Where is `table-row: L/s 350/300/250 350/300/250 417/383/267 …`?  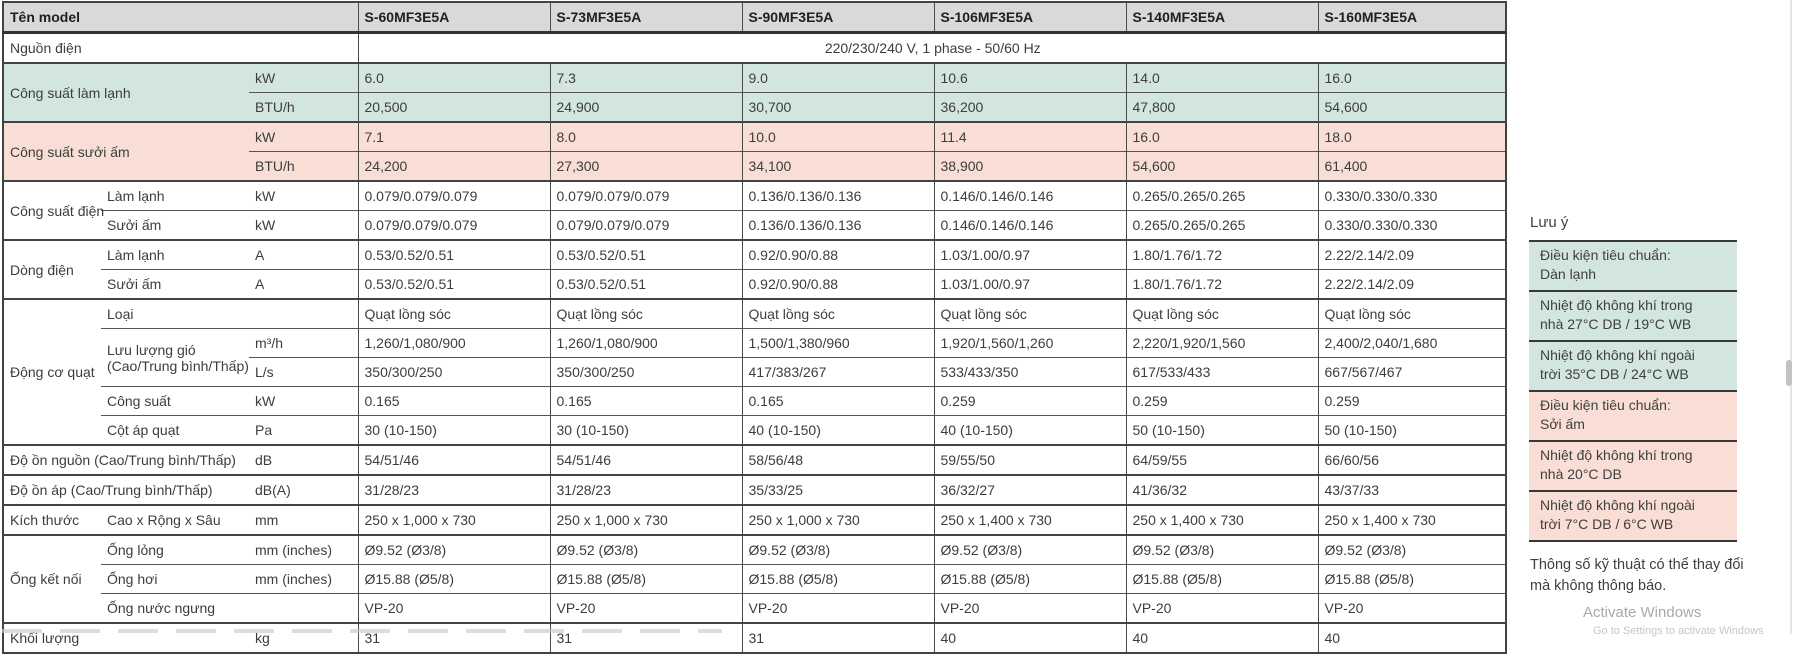
table-row: L/s 350/300/250 350/300/250 417/383/267 … is located at coordinates (754, 372).